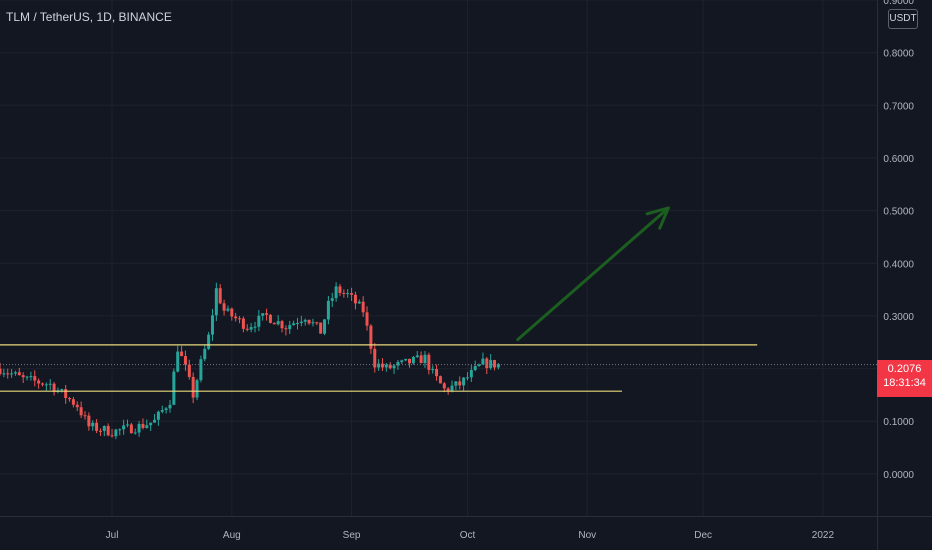 This screenshot has height=550, width=932. I want to click on price-tick-label: 0.8000, so click(898, 54).